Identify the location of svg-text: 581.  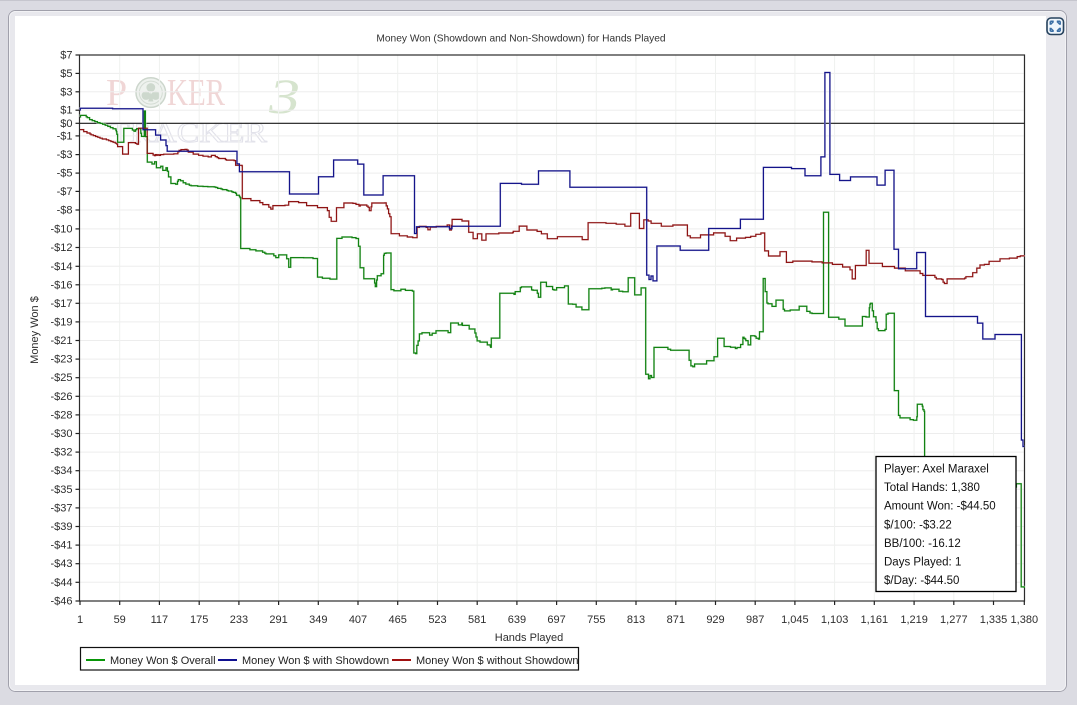
(477, 620).